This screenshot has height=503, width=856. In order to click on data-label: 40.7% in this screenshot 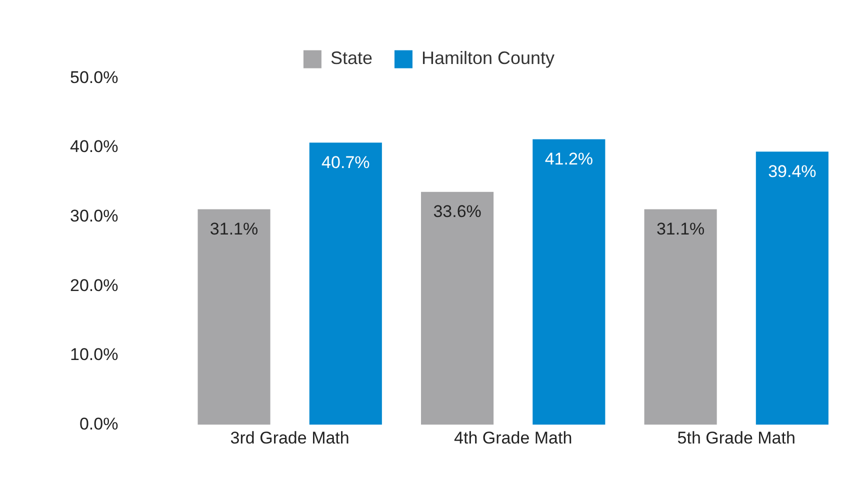, I will do `click(346, 162)`.